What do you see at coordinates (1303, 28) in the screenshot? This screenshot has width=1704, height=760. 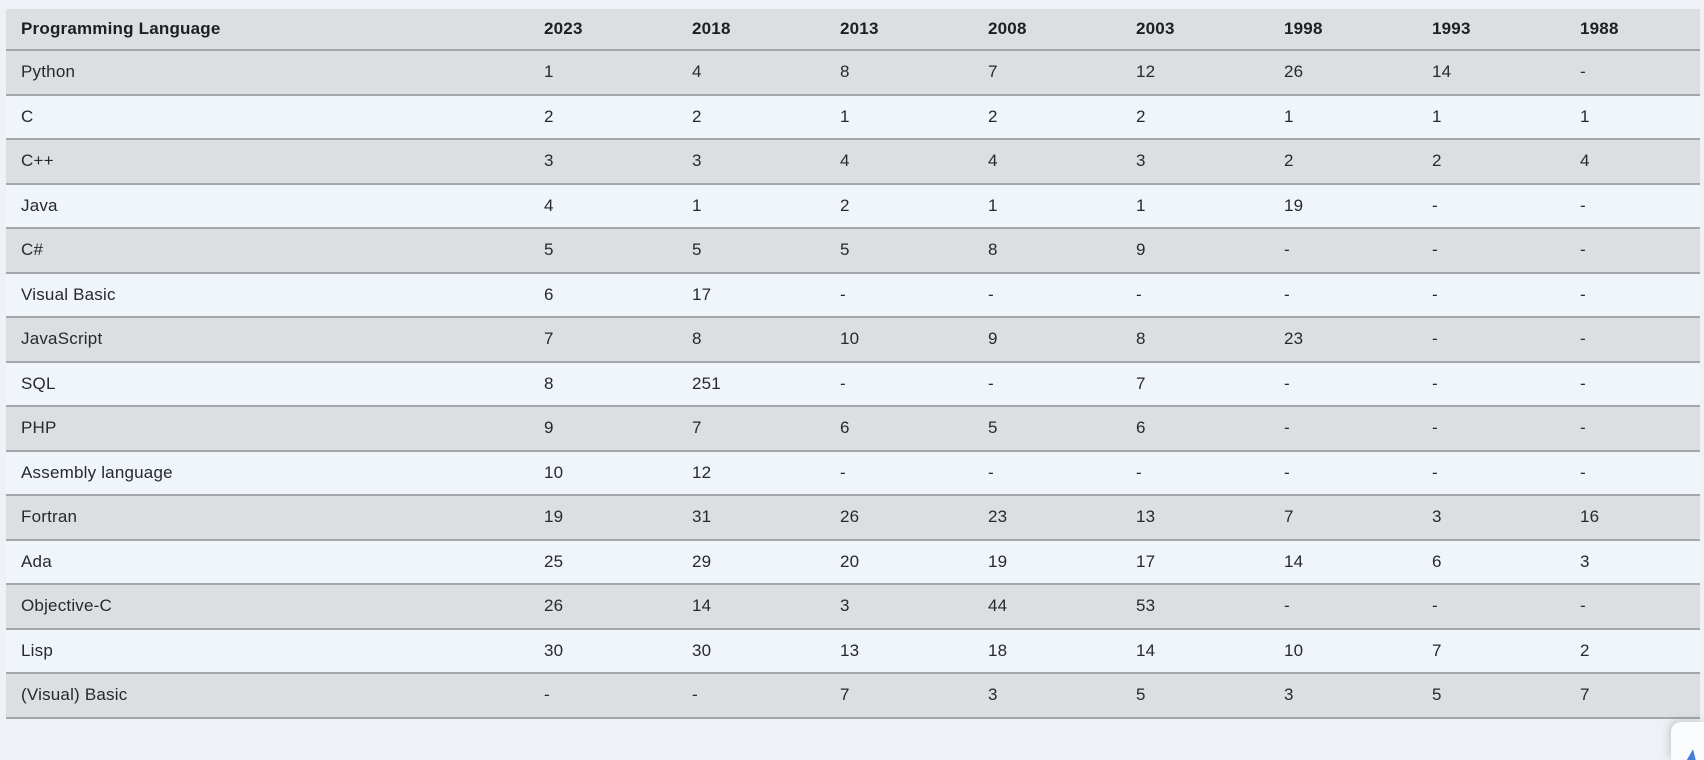 I see `column-header-year: 1998` at bounding box center [1303, 28].